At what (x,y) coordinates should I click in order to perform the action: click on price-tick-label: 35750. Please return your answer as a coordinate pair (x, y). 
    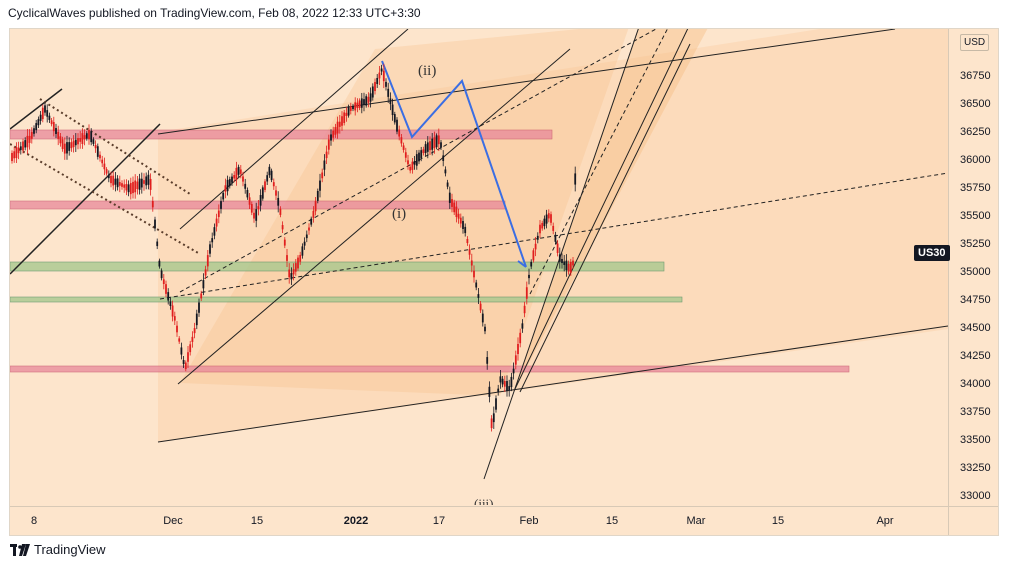
    Looking at the image, I should click on (975, 188).